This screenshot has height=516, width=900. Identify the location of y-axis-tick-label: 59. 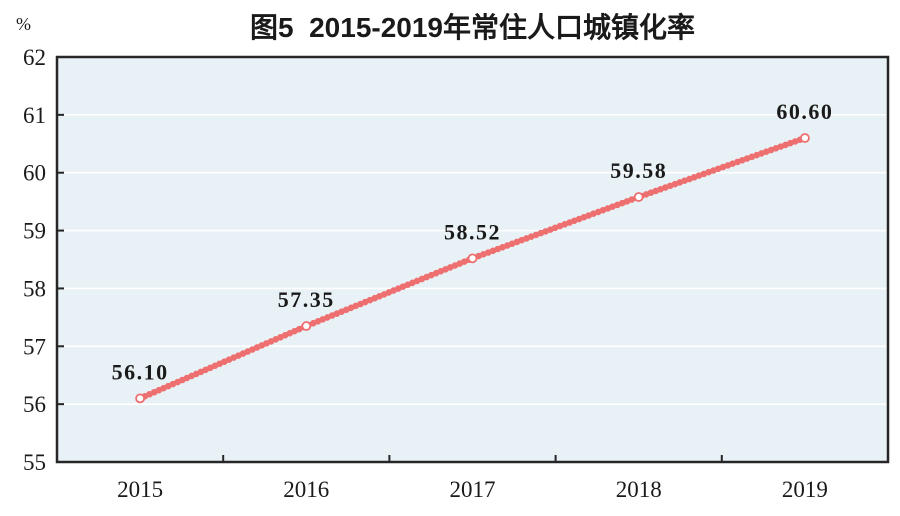
(34, 231).